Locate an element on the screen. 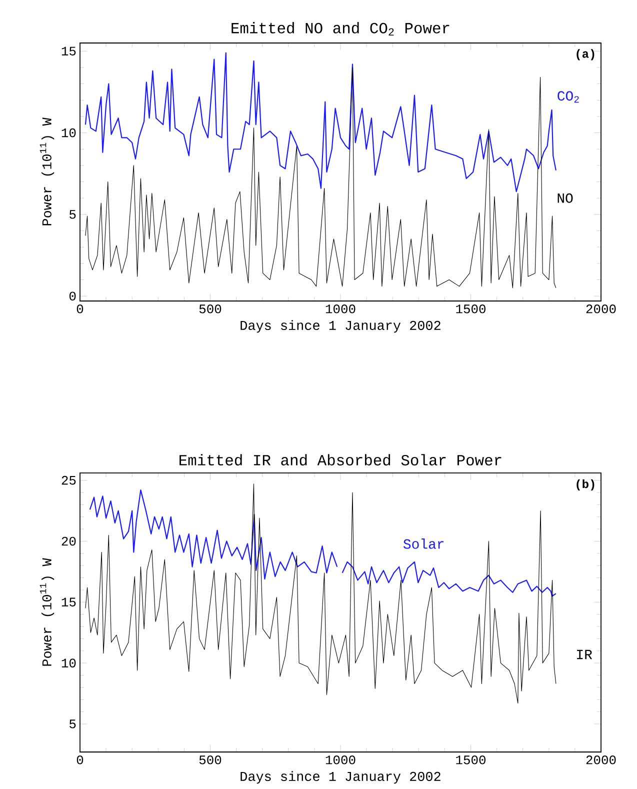  y-tick-label: 25 is located at coordinates (69, 480).